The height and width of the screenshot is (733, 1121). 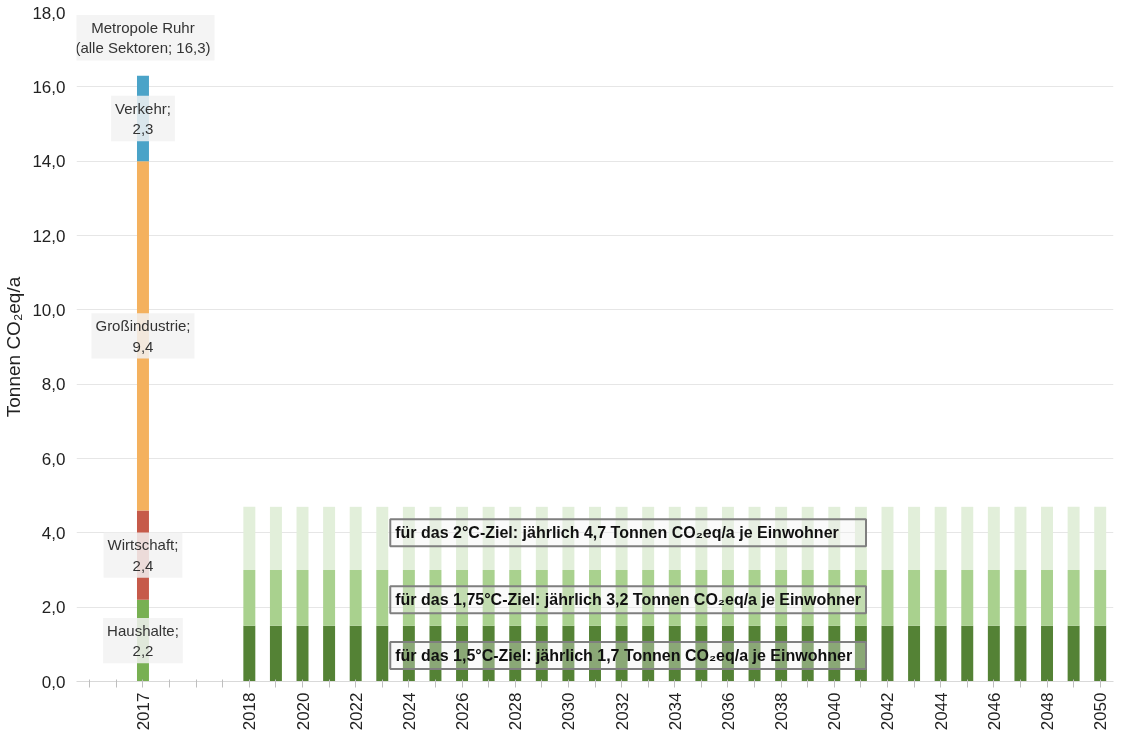 I want to click on x-tick-label: 2044, so click(x=941, y=711).